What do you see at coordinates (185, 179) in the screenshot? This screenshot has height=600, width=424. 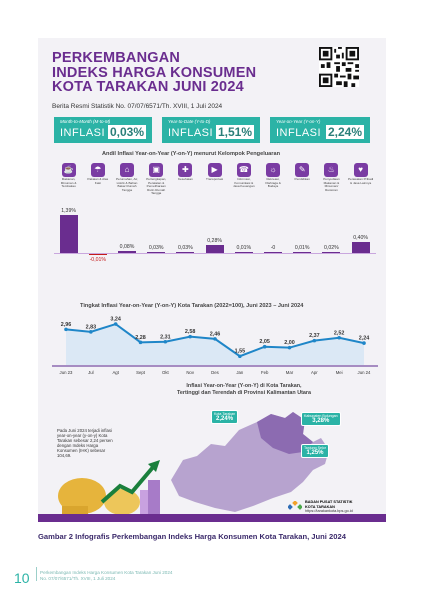 I see `group-label: Kesehatan` at bounding box center [185, 179].